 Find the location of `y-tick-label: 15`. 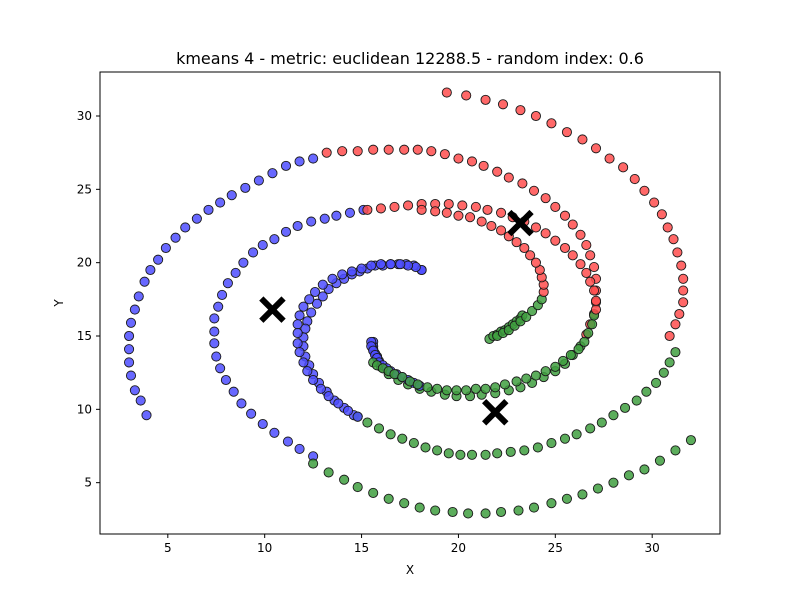

y-tick-label: 15 is located at coordinates (84, 336).